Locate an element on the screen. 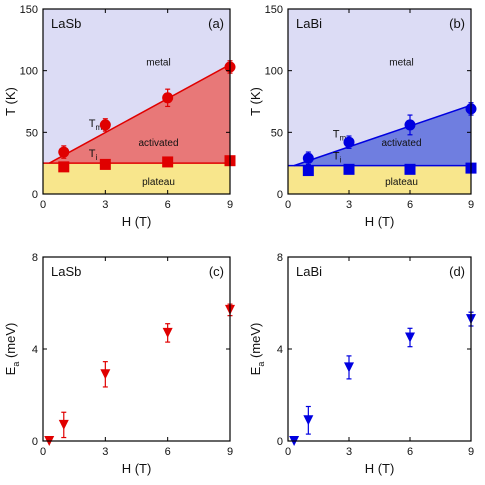  series-Tm is located at coordinates (147, 109).